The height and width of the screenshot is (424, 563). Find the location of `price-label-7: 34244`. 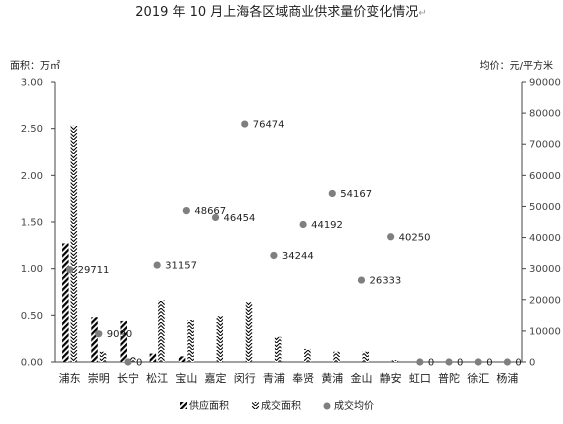

price-label-7: 34244 is located at coordinates (298, 256).